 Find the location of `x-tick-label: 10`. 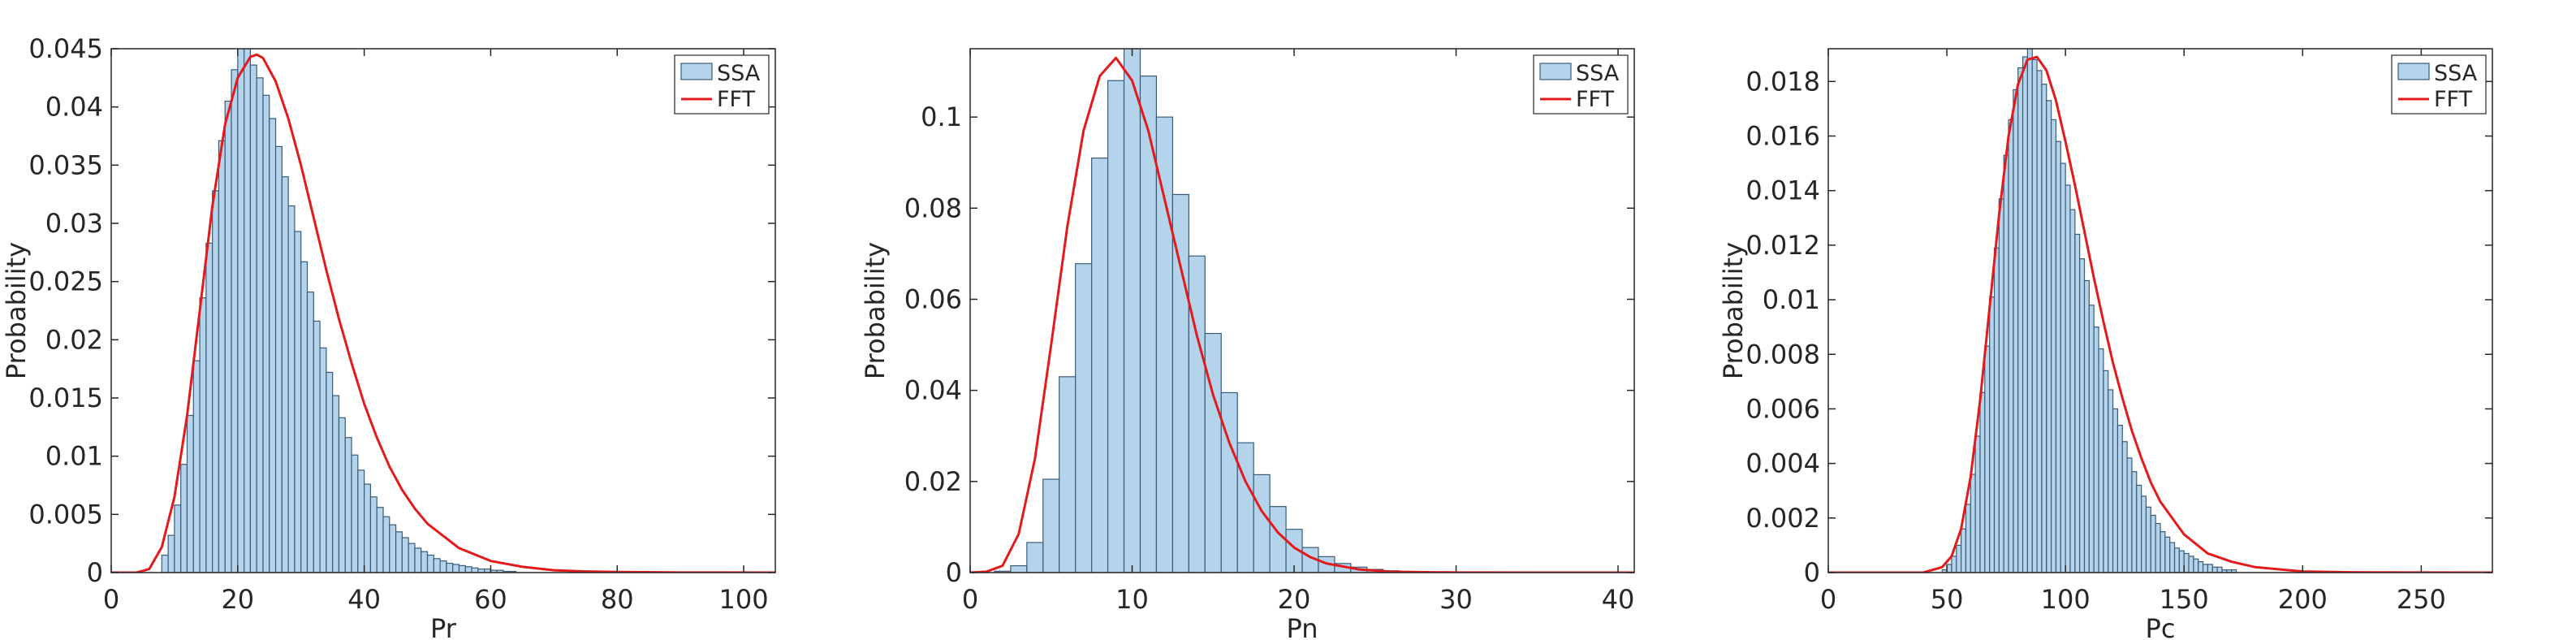

x-tick-label: 10 is located at coordinates (1132, 599).